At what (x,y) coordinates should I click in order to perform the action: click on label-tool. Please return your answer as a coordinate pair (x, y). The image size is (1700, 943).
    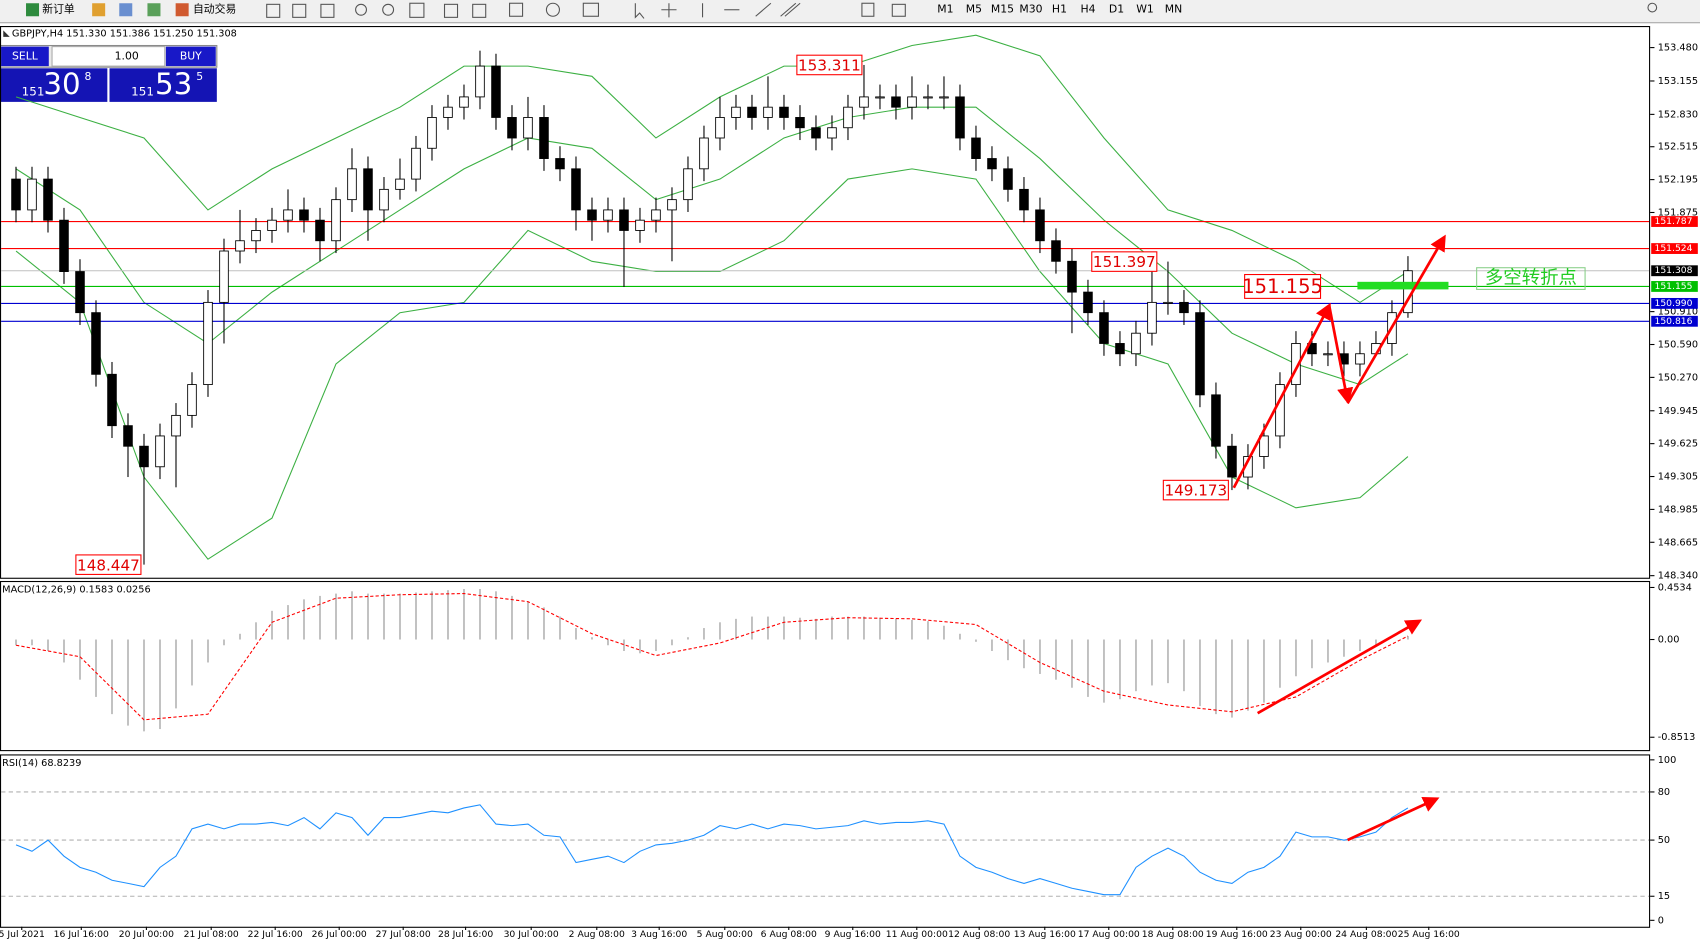
    Looking at the image, I should click on (868, 9).